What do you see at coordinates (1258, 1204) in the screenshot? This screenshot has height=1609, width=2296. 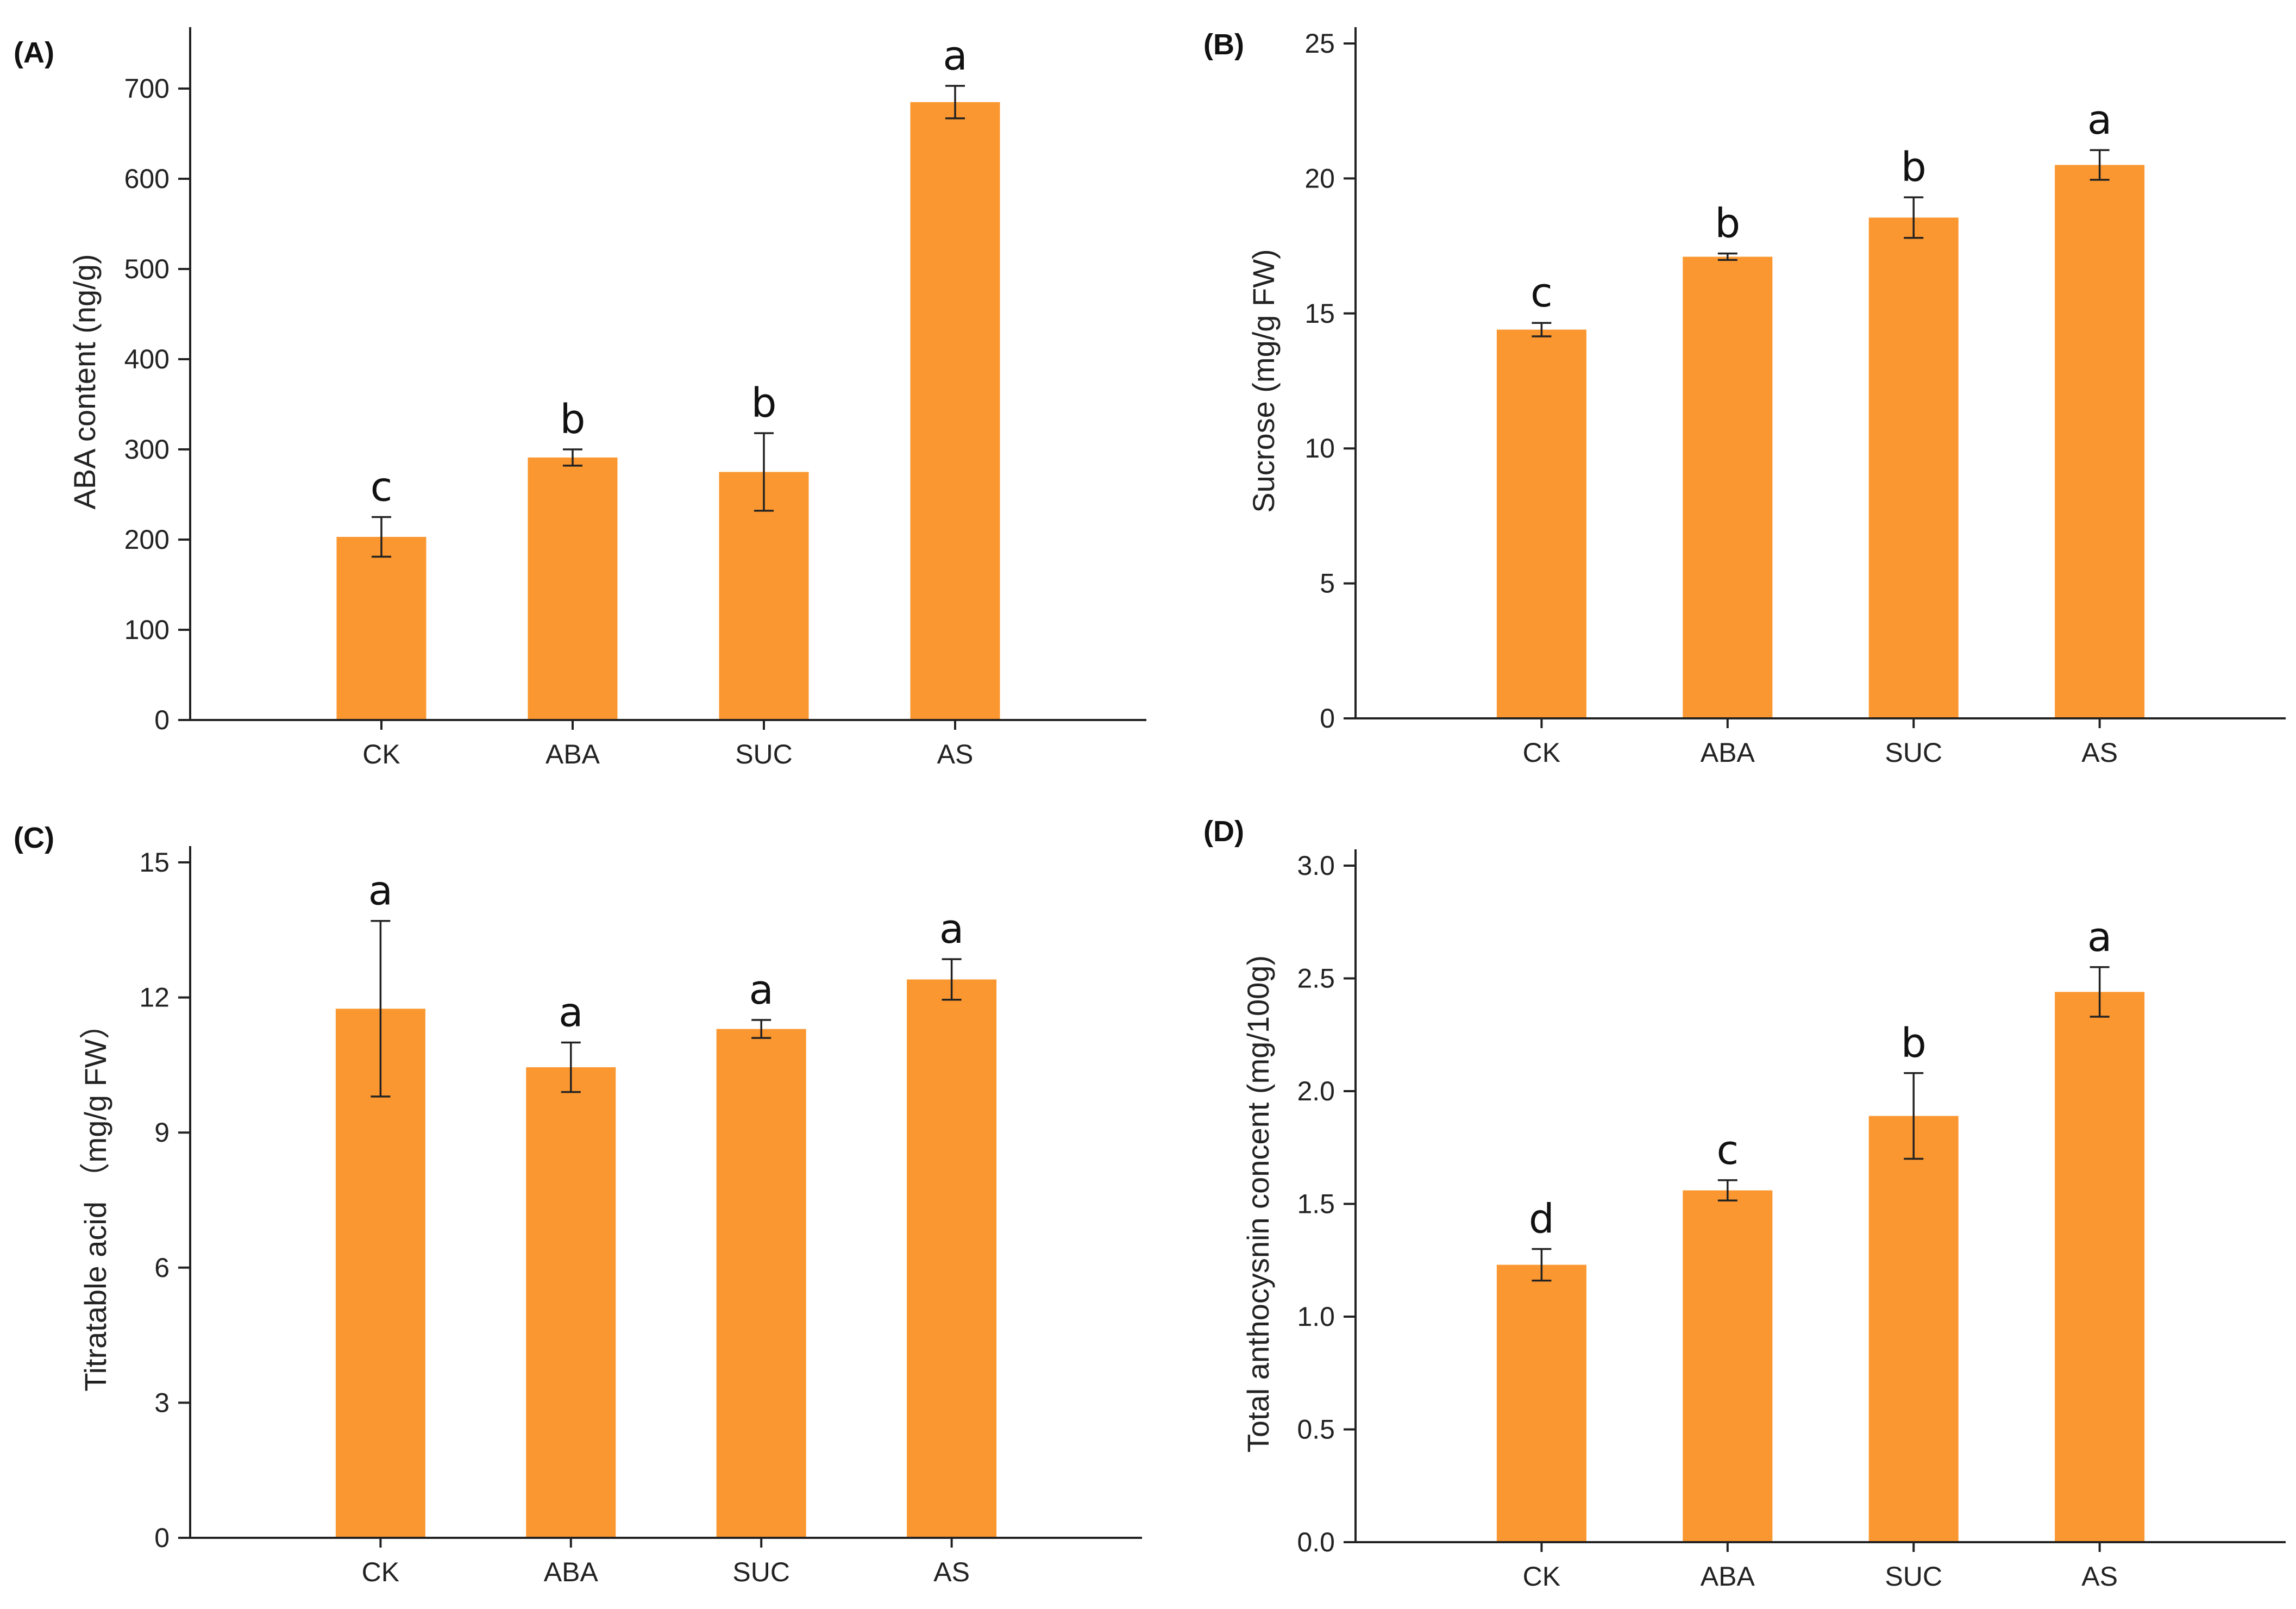 I see `y-axis-title: Total anthocysnin concent (mg/100g)` at bounding box center [1258, 1204].